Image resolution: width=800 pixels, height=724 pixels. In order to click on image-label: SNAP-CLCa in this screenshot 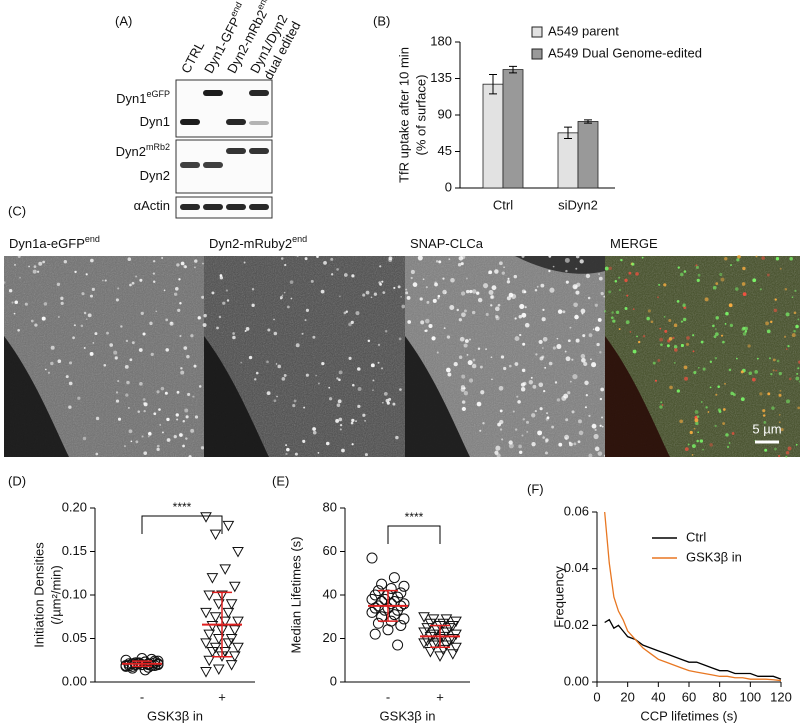, I will do `click(447, 243)`.